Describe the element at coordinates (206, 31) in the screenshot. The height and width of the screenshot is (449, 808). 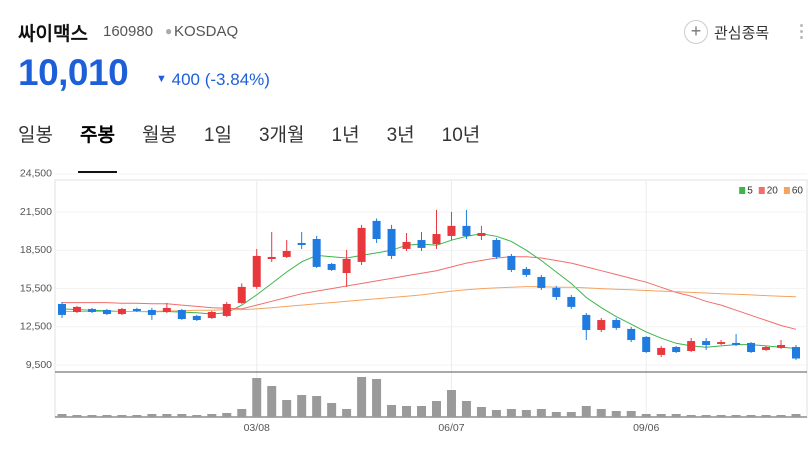
I see `market: KOSDAQ` at that location.